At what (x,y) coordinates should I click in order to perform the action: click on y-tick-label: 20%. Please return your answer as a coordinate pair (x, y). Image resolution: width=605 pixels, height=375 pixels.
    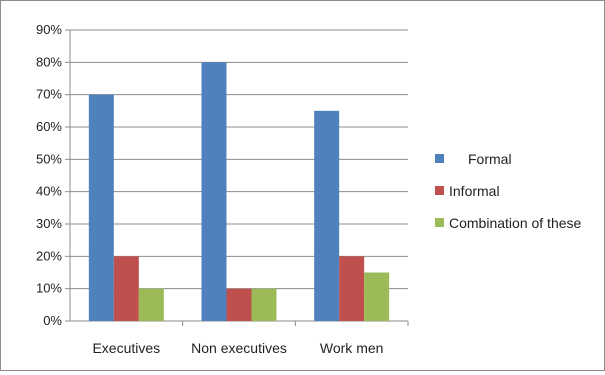
    Looking at the image, I should click on (49, 255).